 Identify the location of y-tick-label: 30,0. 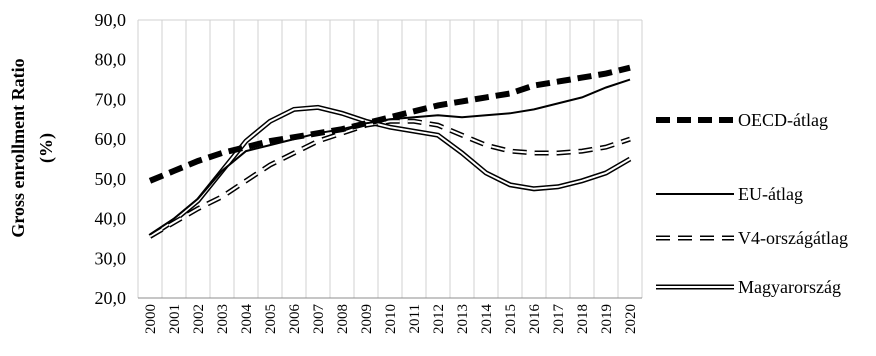
(111, 258).